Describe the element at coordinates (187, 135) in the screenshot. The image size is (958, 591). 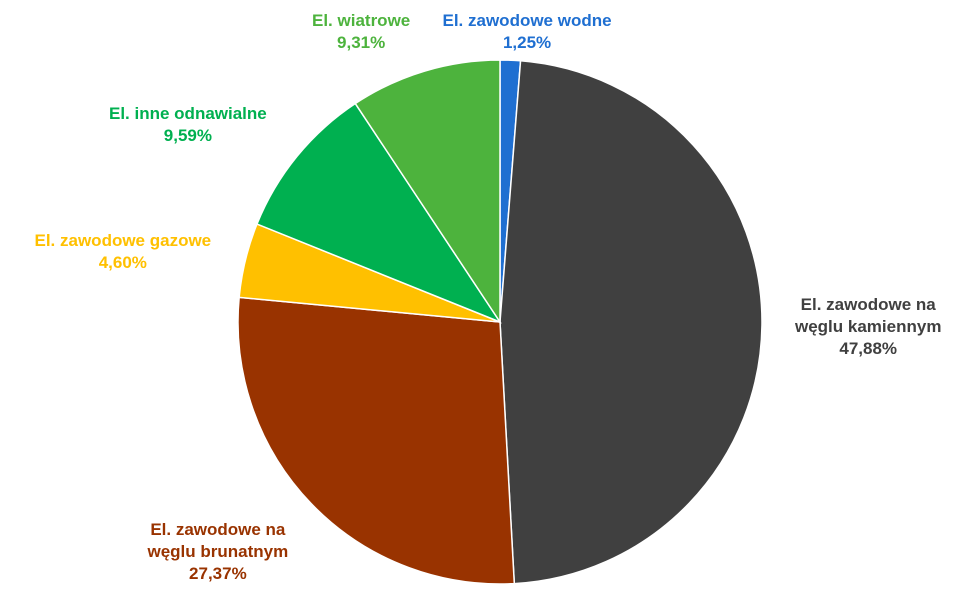
I see `slice-label-value: 9,59%` at that location.